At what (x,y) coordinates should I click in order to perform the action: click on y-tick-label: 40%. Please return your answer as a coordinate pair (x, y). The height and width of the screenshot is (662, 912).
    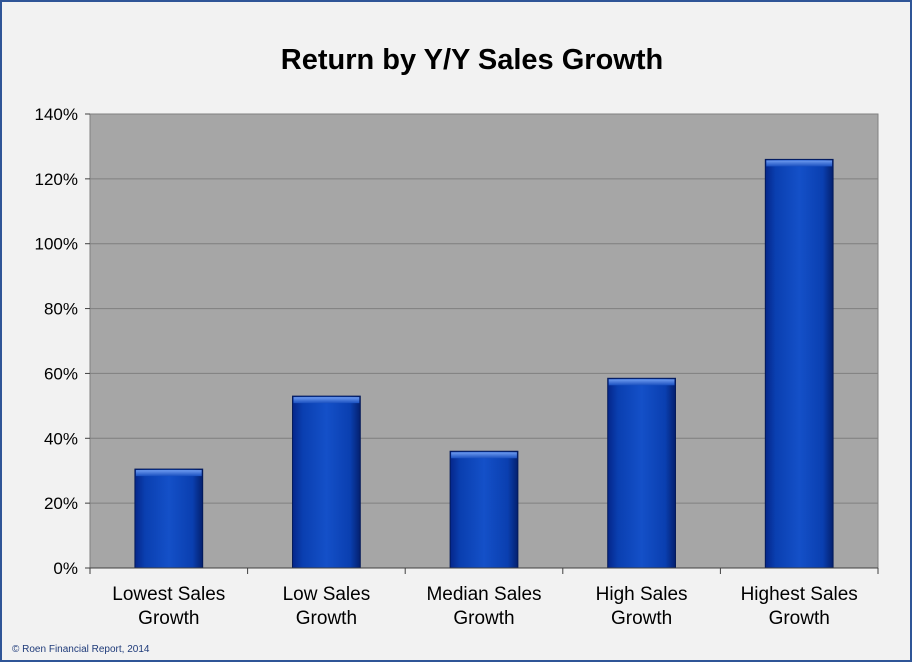
    Looking at the image, I should click on (61, 438).